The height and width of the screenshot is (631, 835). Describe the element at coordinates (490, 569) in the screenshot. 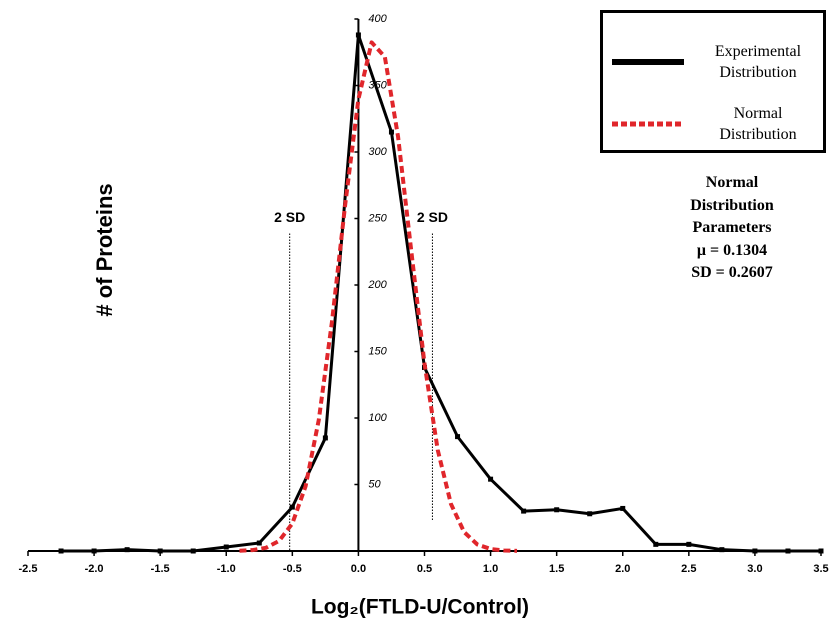

I see `x-tick-label: 1.0` at that location.